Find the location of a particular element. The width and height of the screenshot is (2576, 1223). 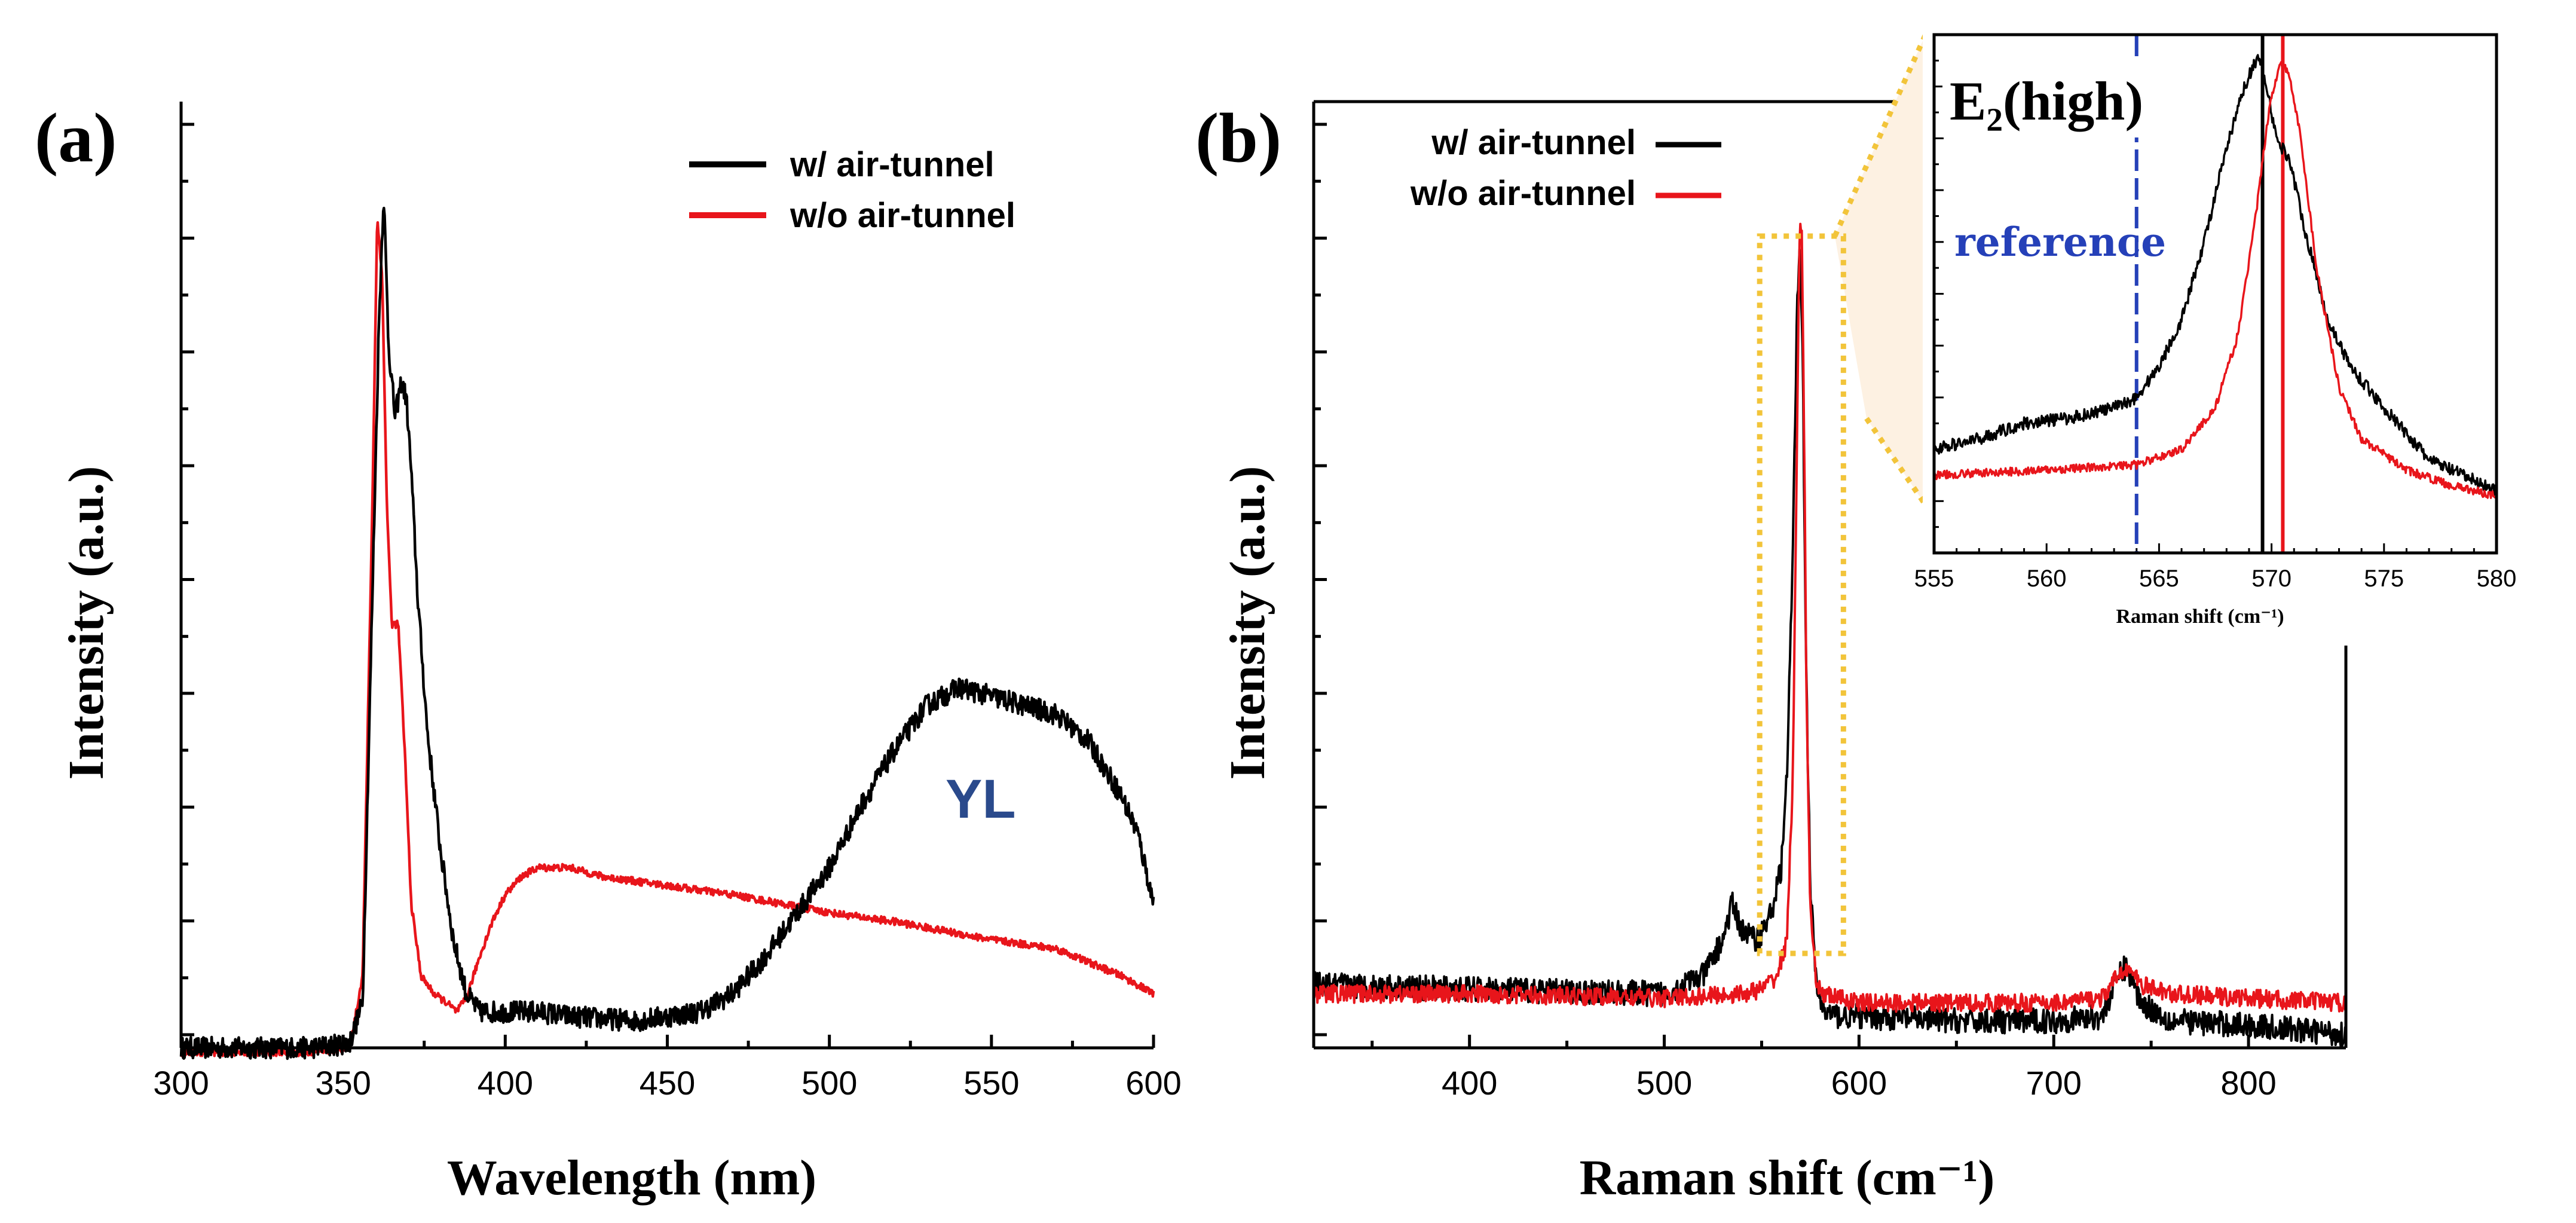

panel-a-yl-annotation: YL is located at coordinates (981, 800).